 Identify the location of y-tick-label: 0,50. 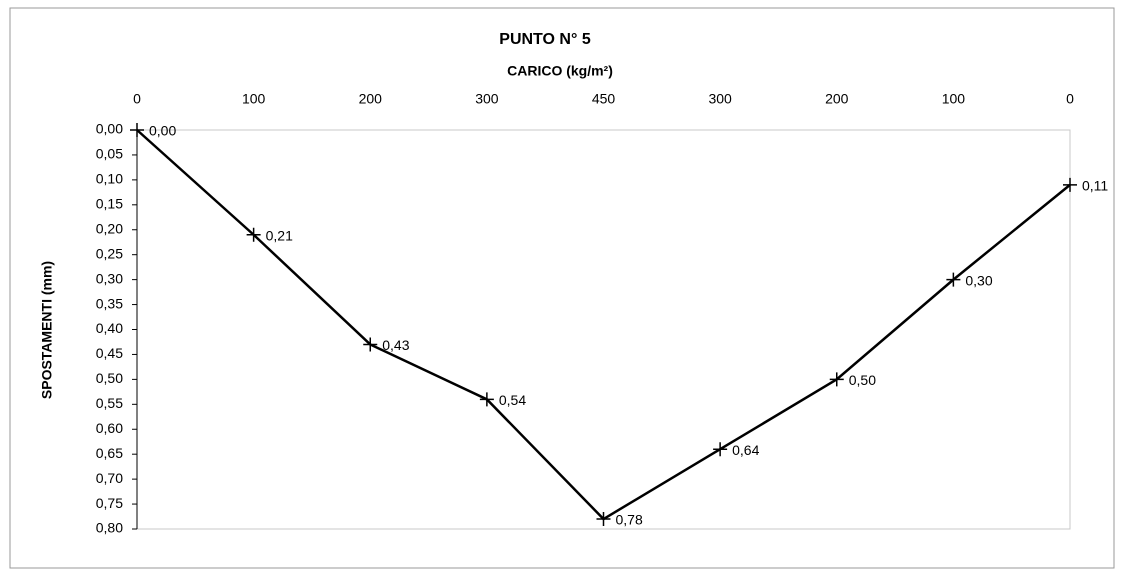
(109, 378).